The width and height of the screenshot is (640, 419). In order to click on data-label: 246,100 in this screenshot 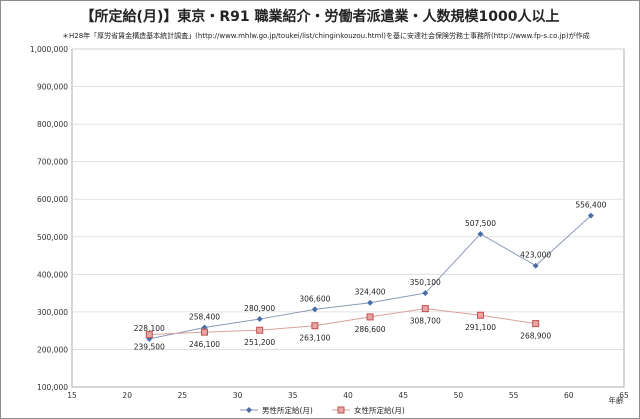, I will do `click(204, 344)`.